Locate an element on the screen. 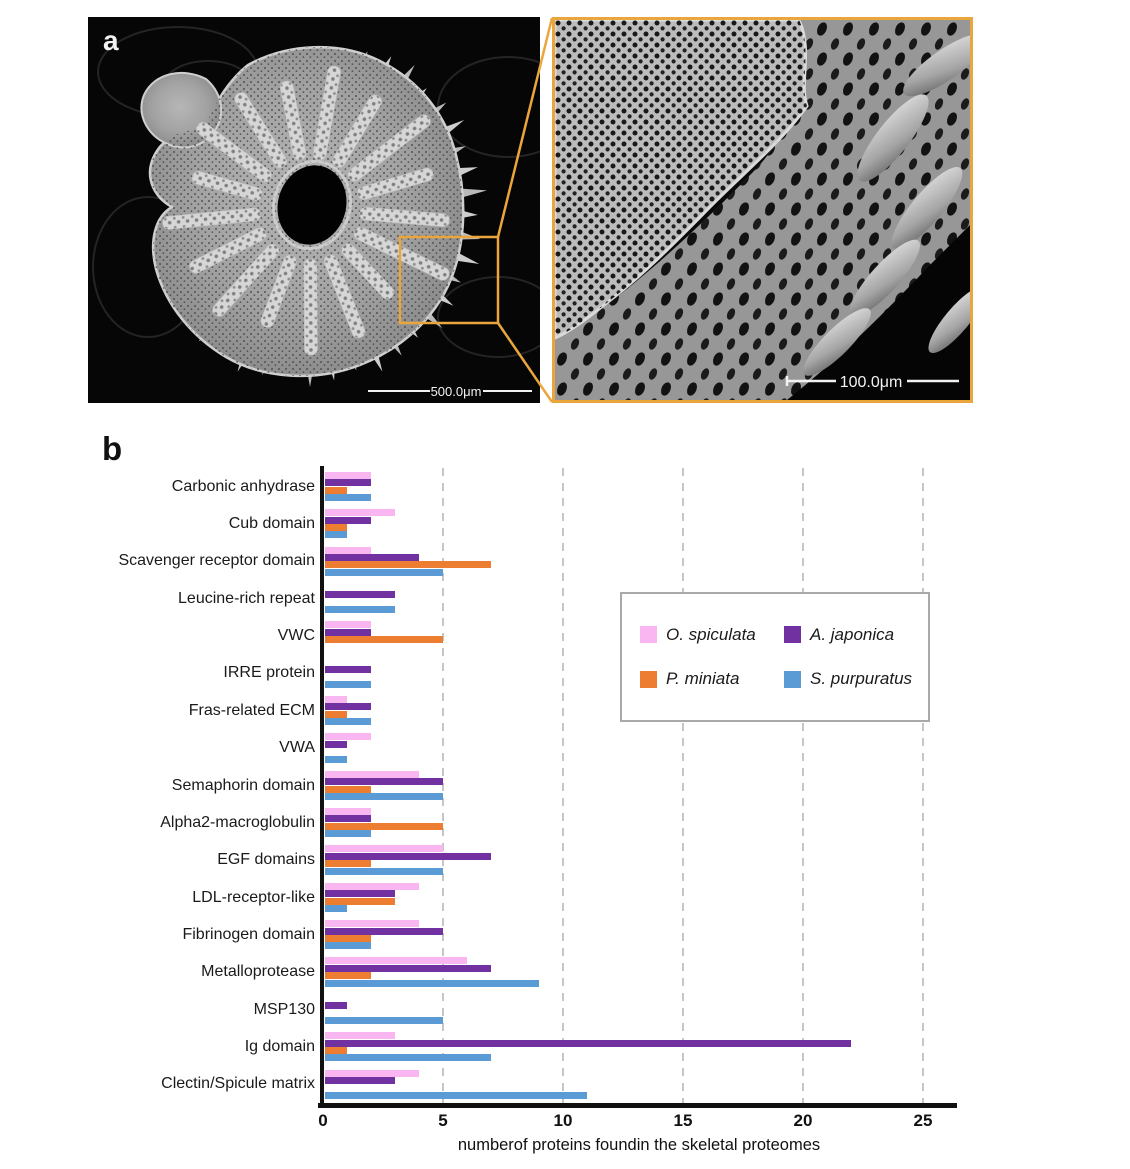 This screenshot has height=1169, width=1130. bar-s-purpuratus-scavenger-receptor-domain is located at coordinates (384, 572).